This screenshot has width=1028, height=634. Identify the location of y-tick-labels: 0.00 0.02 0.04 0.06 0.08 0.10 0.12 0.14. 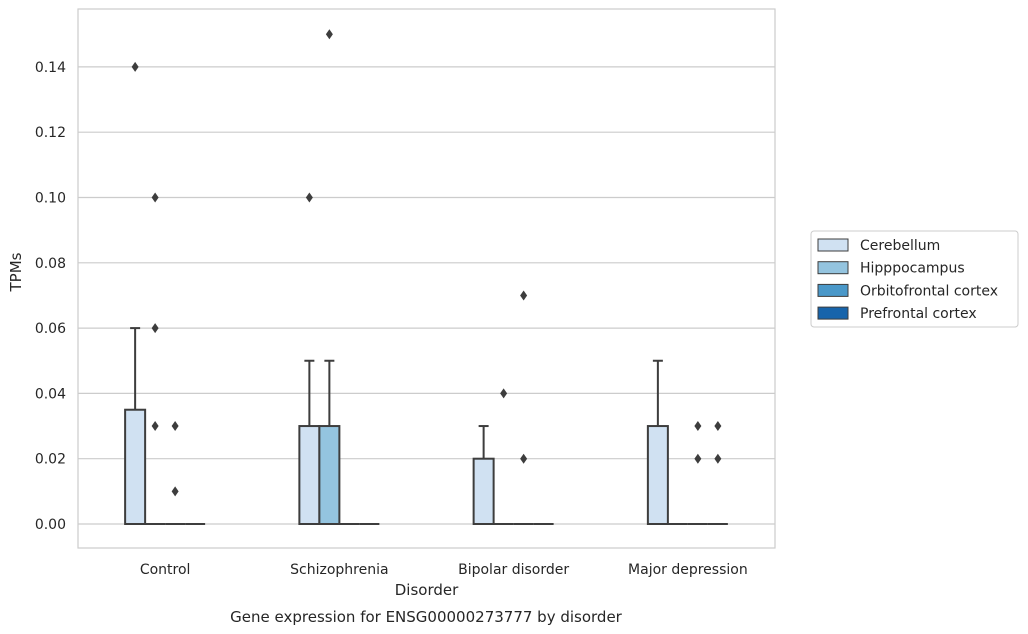
(50, 296).